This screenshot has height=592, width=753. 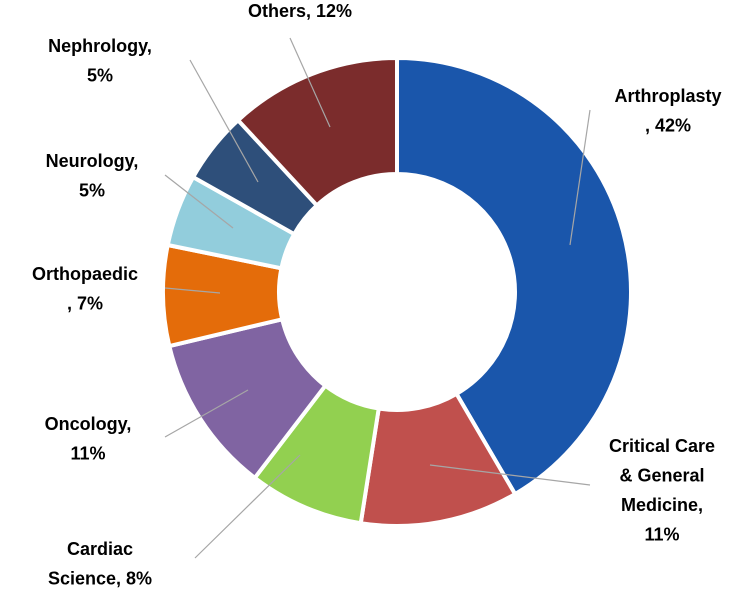 I want to click on data-label: Oncology,, so click(x=88, y=424).